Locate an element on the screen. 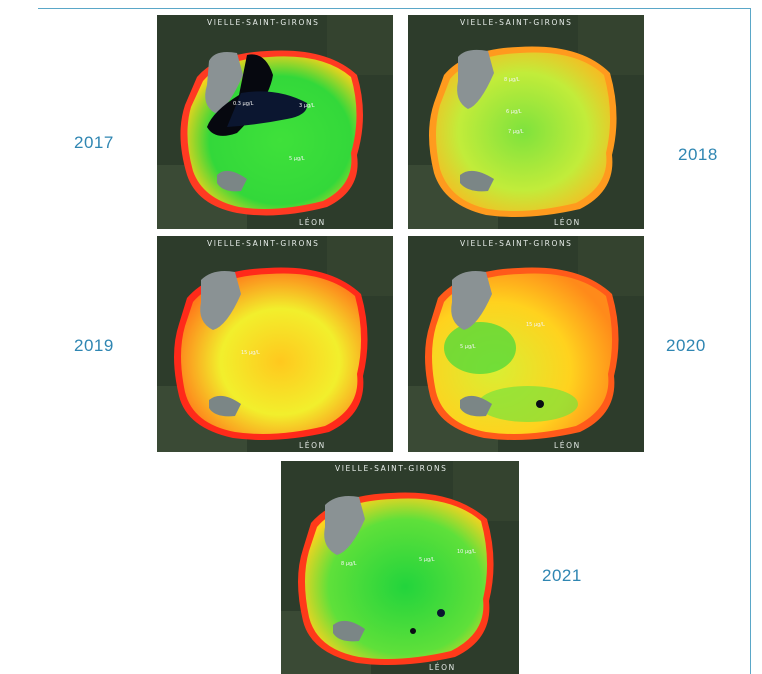 The image size is (762, 674). year-label-2019: 2019 is located at coordinates (94, 345).